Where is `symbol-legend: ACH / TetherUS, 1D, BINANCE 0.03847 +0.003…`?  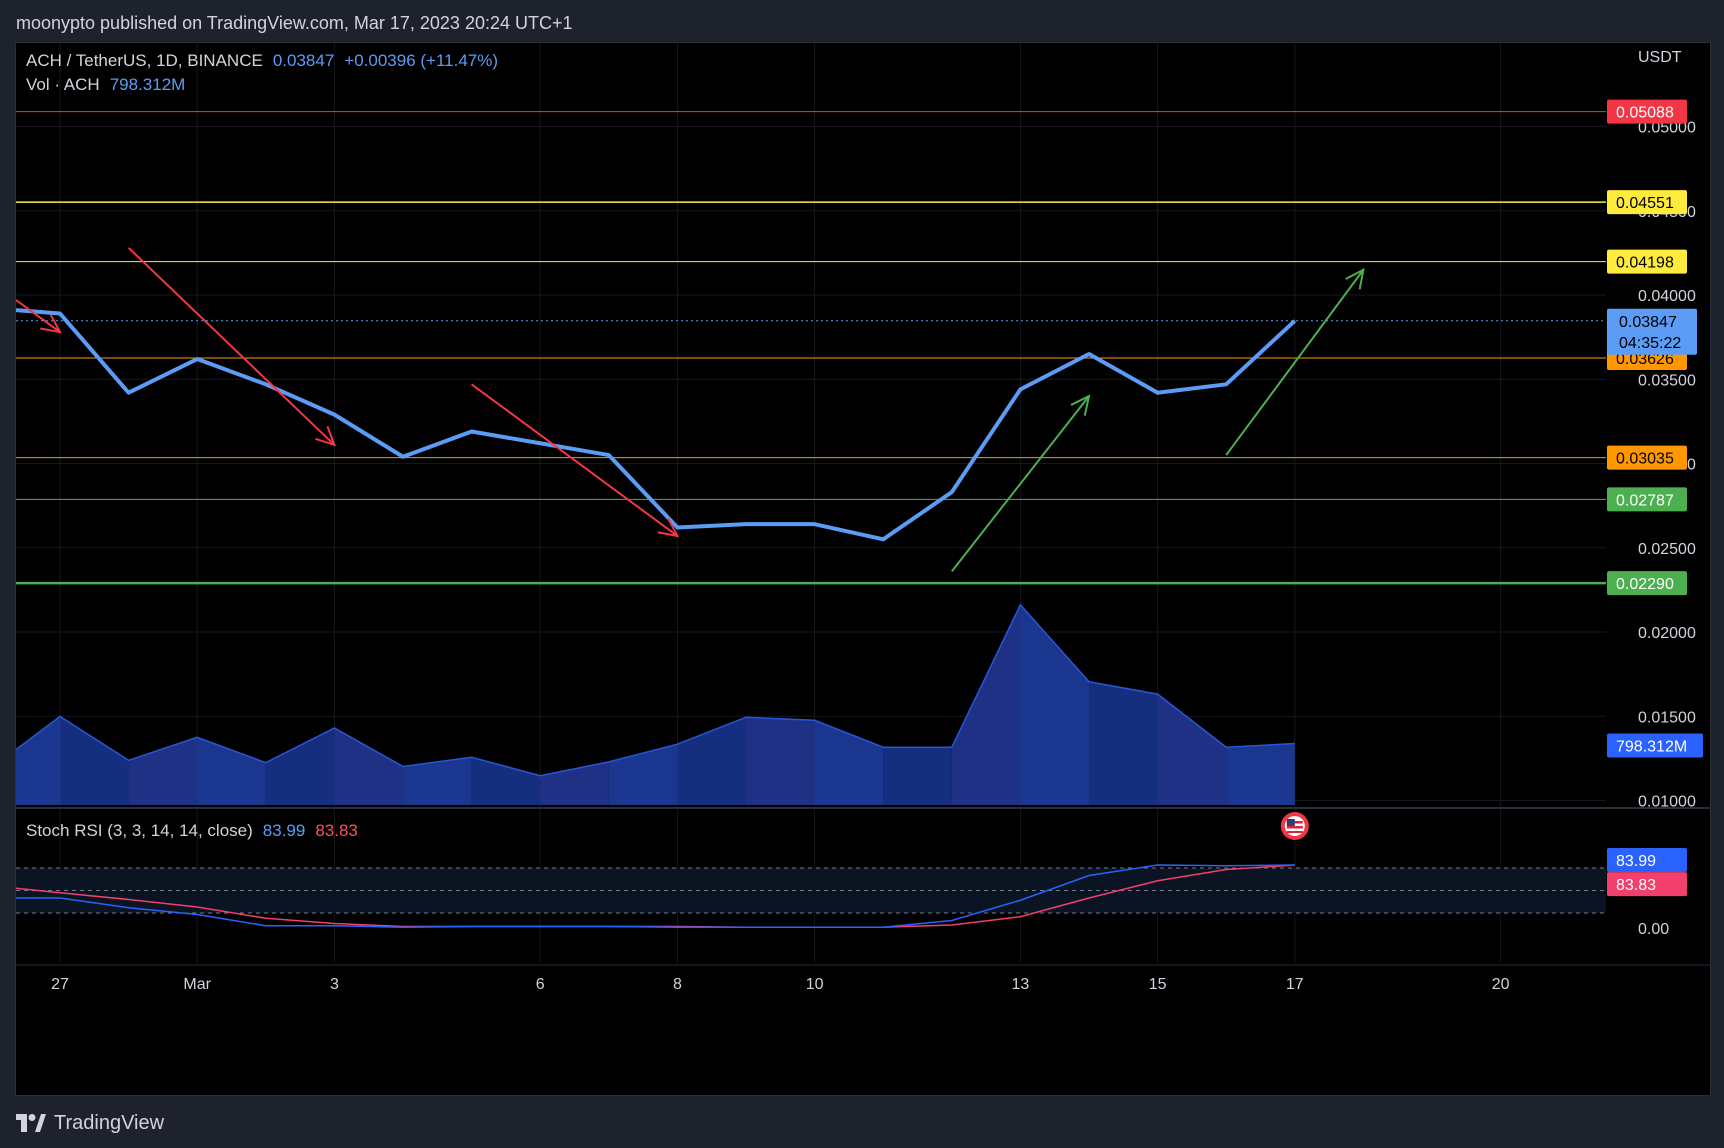 symbol-legend: ACH / TetherUS, 1D, BINANCE 0.03847 +0.003… is located at coordinates (267, 61).